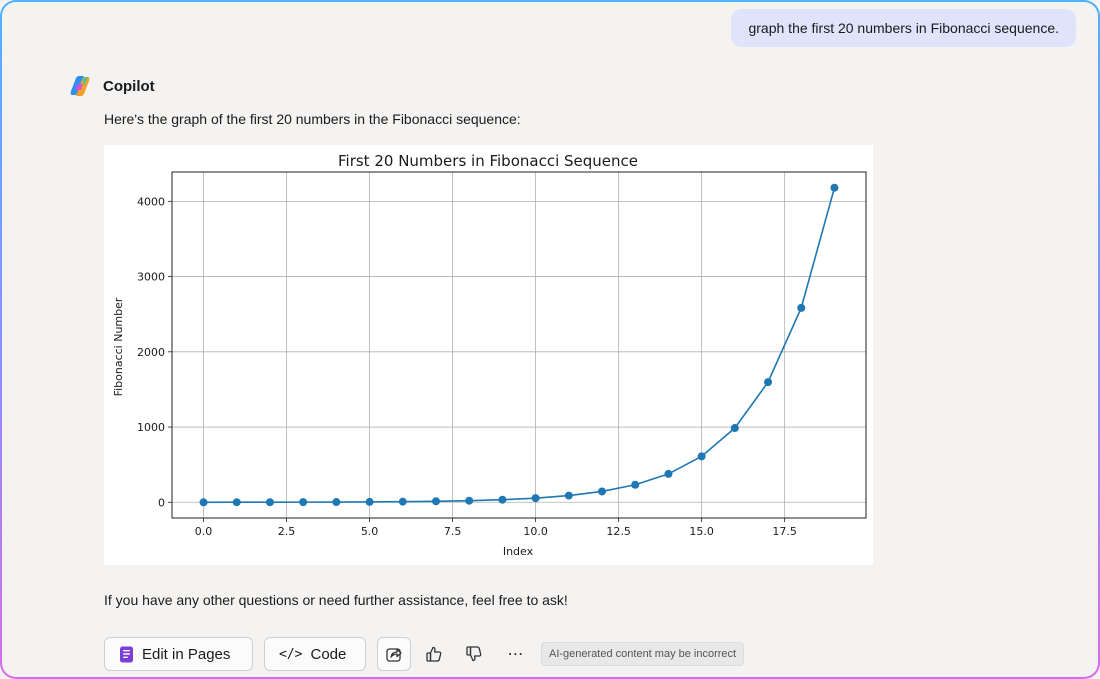 This screenshot has width=1100, height=679. I want to click on x-tick-label: 5.0, so click(370, 531).